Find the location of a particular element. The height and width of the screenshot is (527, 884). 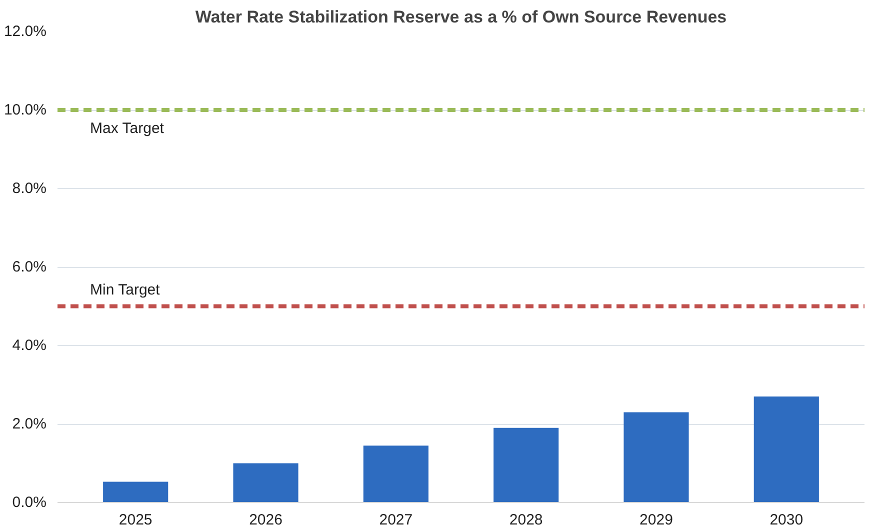

x-tick-label: 2025 is located at coordinates (135, 519).